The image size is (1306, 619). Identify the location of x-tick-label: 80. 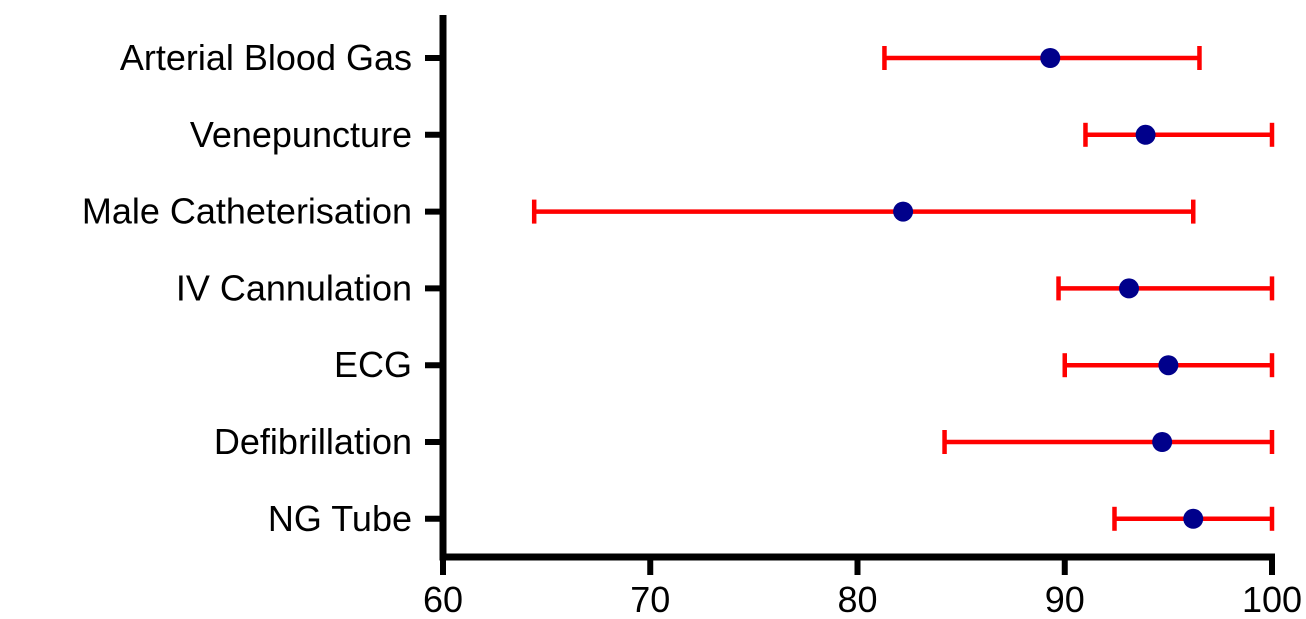
(857, 599).